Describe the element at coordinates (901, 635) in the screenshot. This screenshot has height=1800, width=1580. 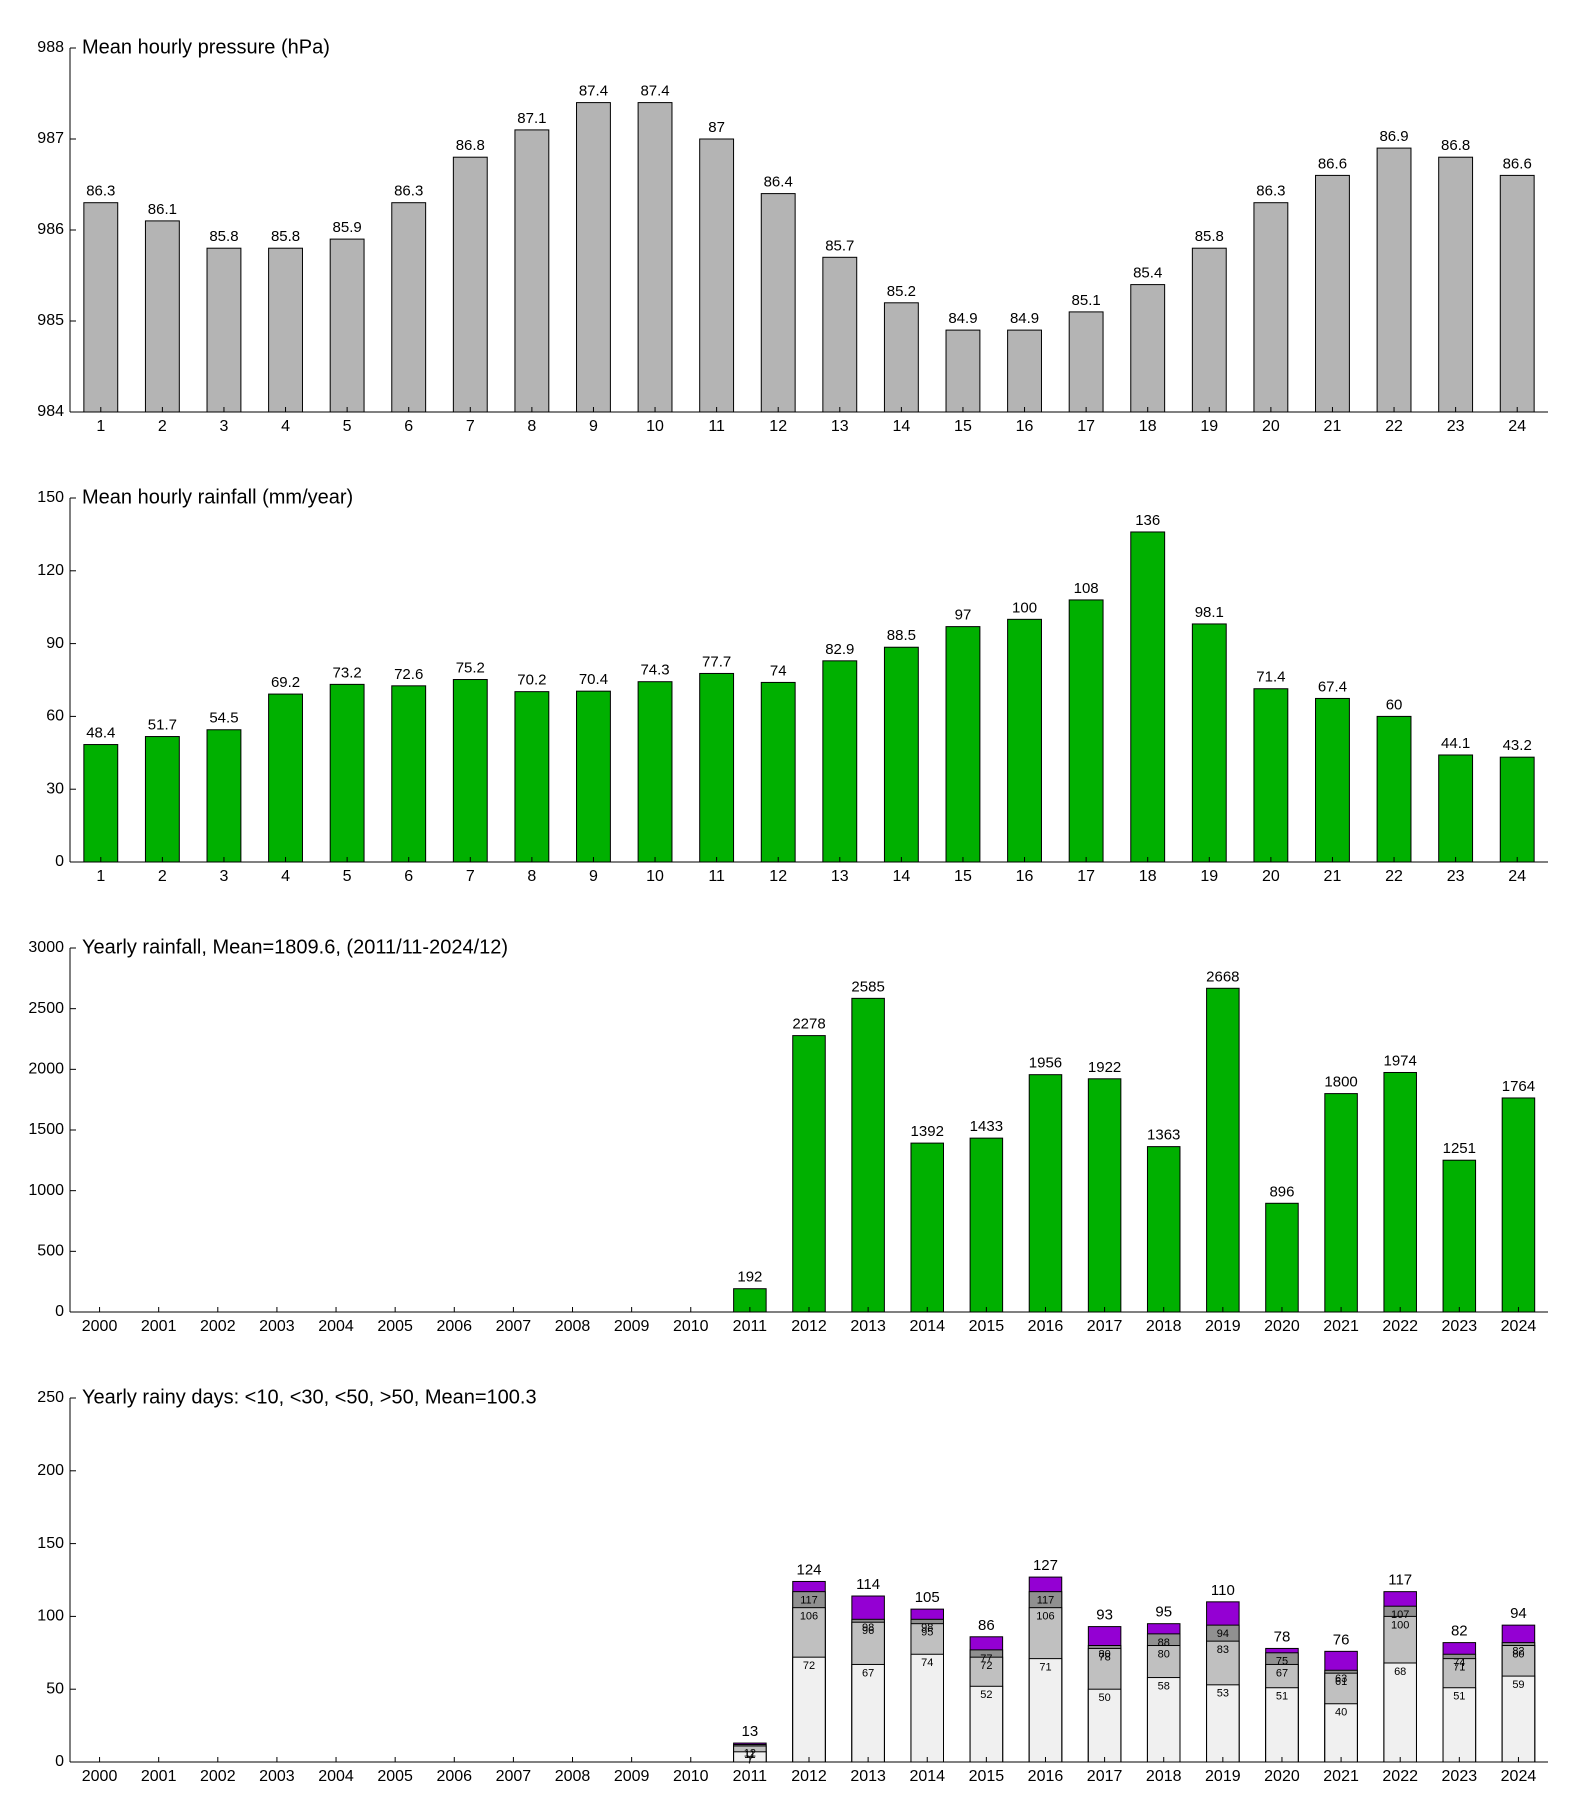
I see `value-label: 88.5` at that location.